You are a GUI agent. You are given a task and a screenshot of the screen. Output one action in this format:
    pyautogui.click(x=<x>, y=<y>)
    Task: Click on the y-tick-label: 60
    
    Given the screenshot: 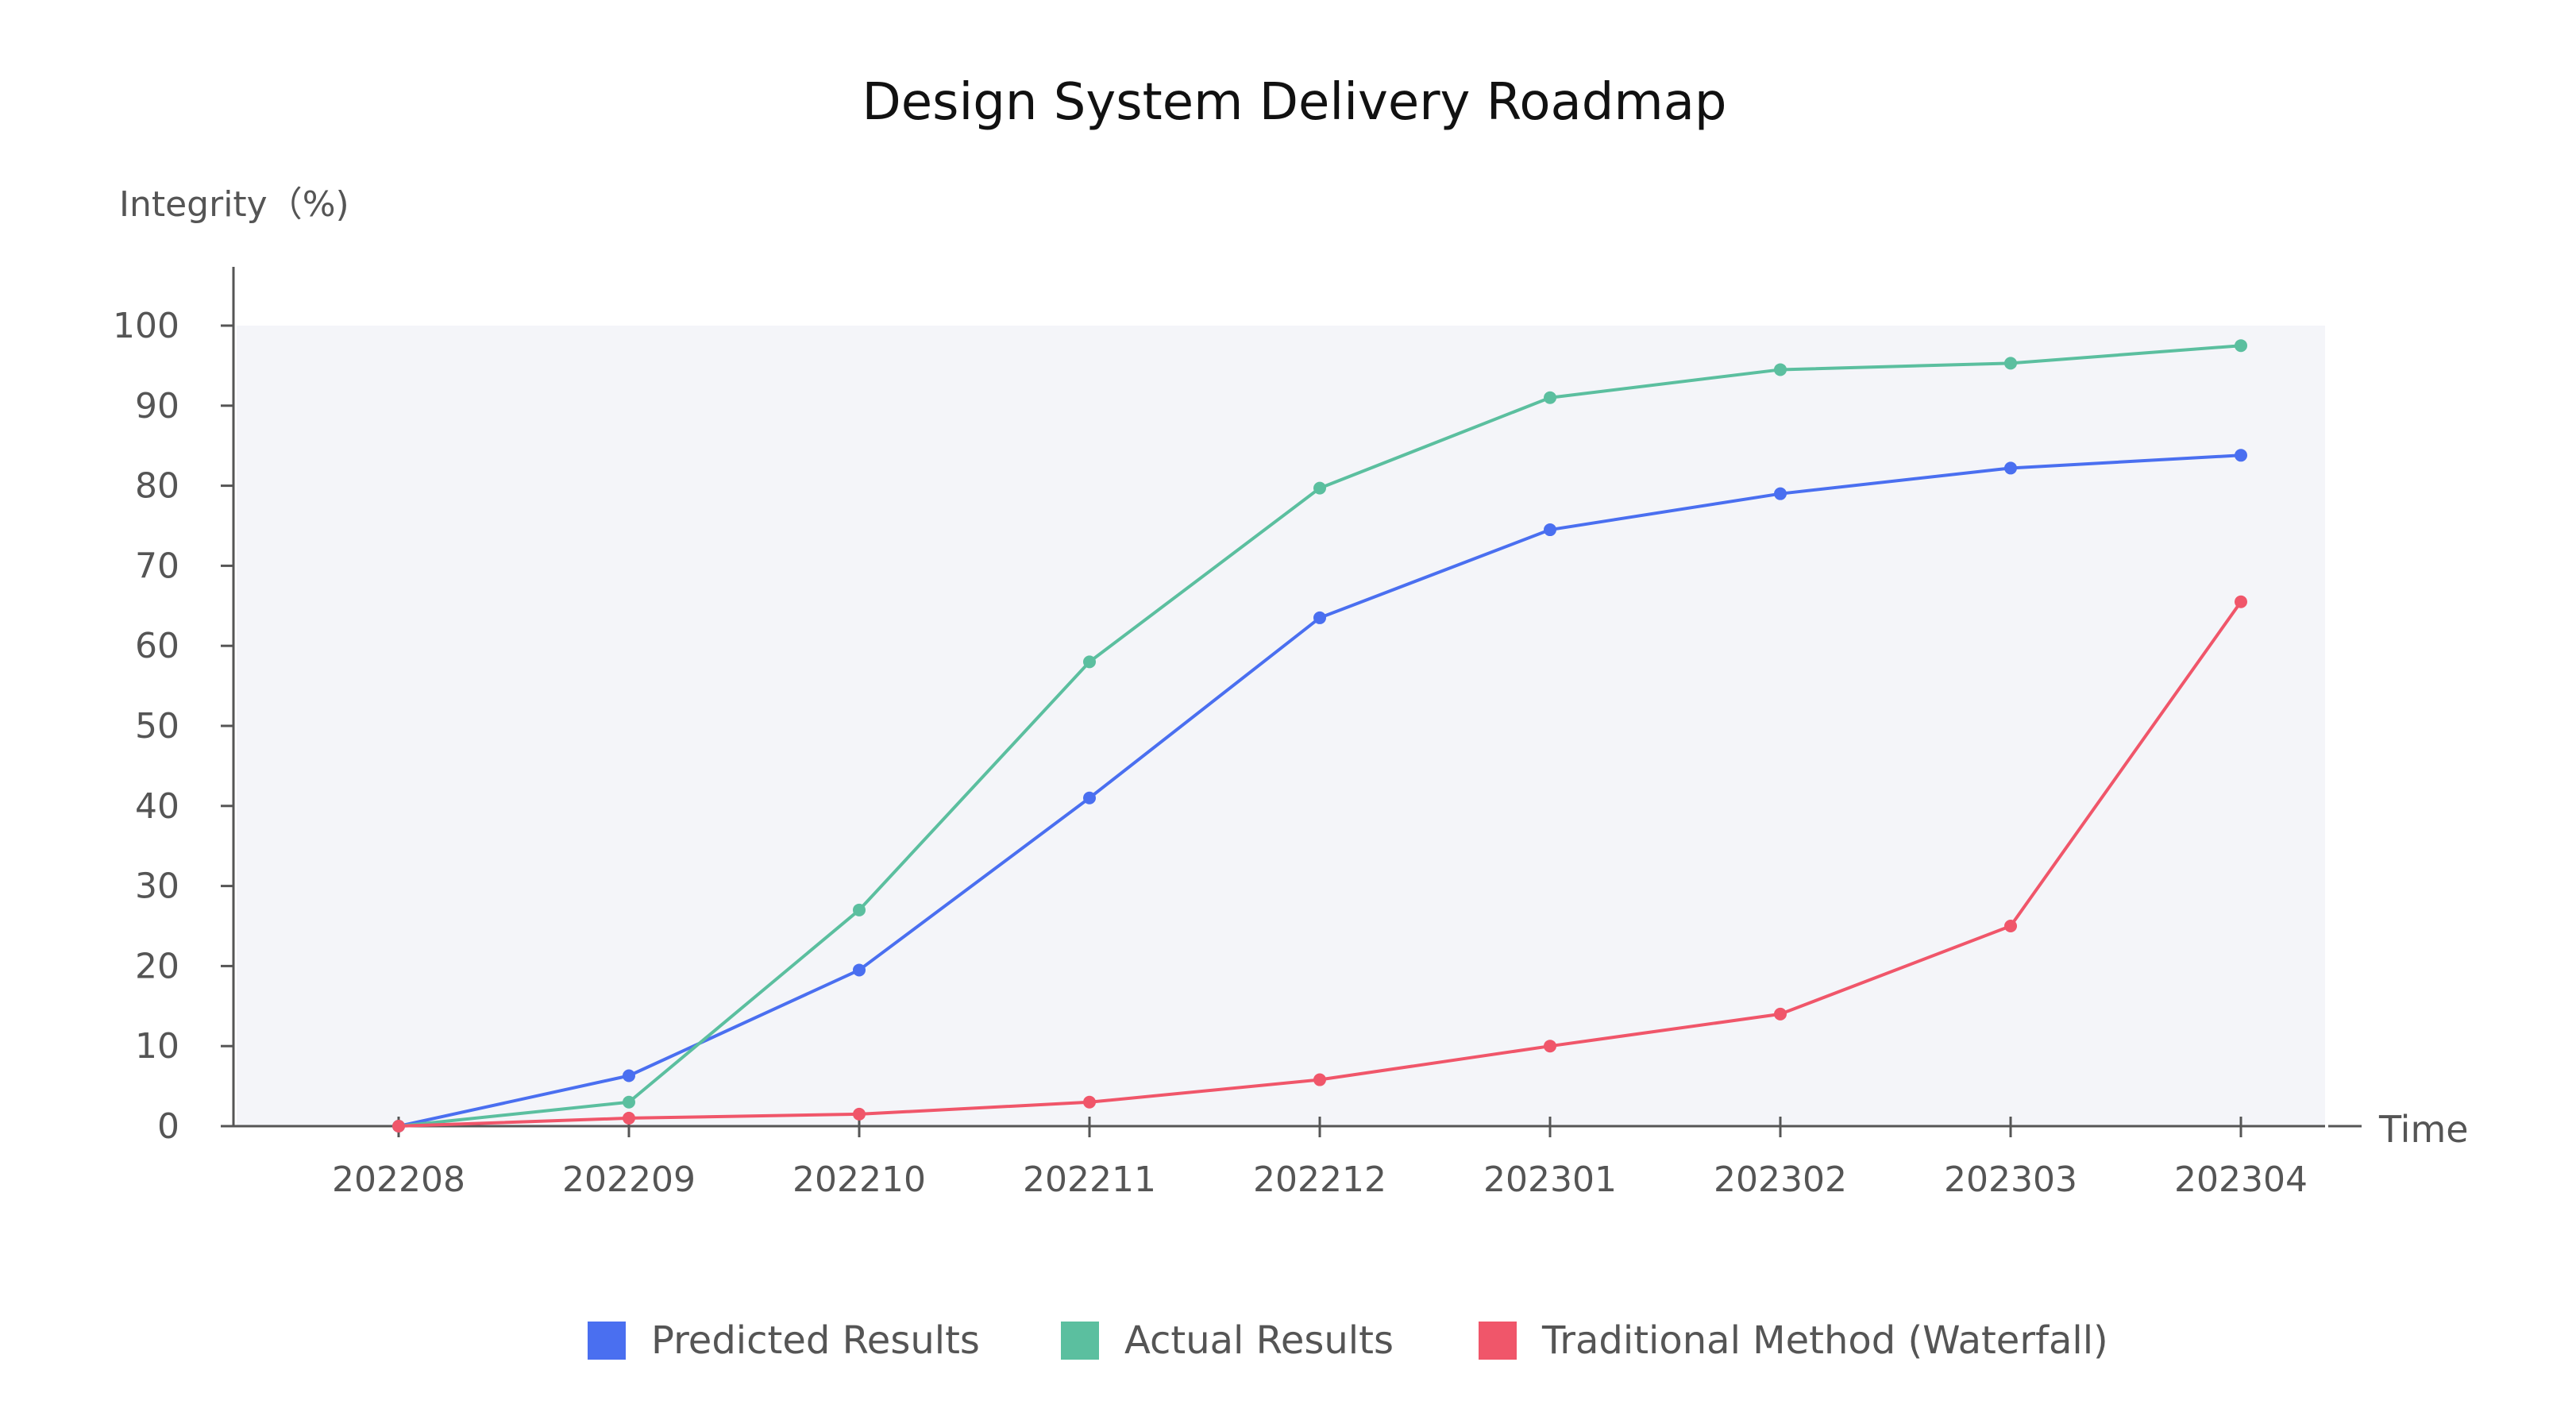 What is the action you would take?
    pyautogui.click(x=157, y=646)
    